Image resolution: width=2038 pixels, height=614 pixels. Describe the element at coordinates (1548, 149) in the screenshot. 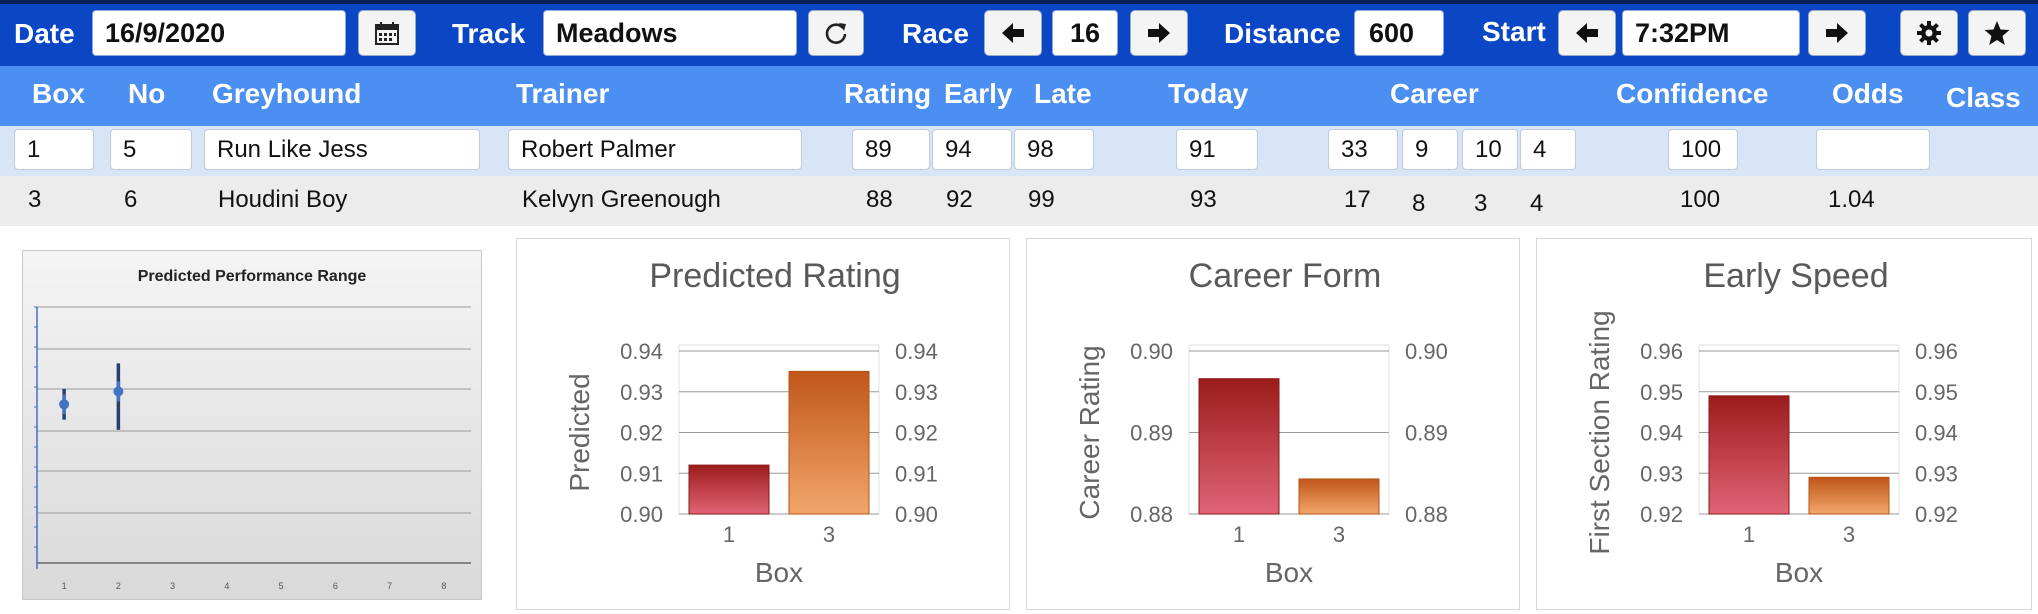

I see `career-input-4: 4` at that location.